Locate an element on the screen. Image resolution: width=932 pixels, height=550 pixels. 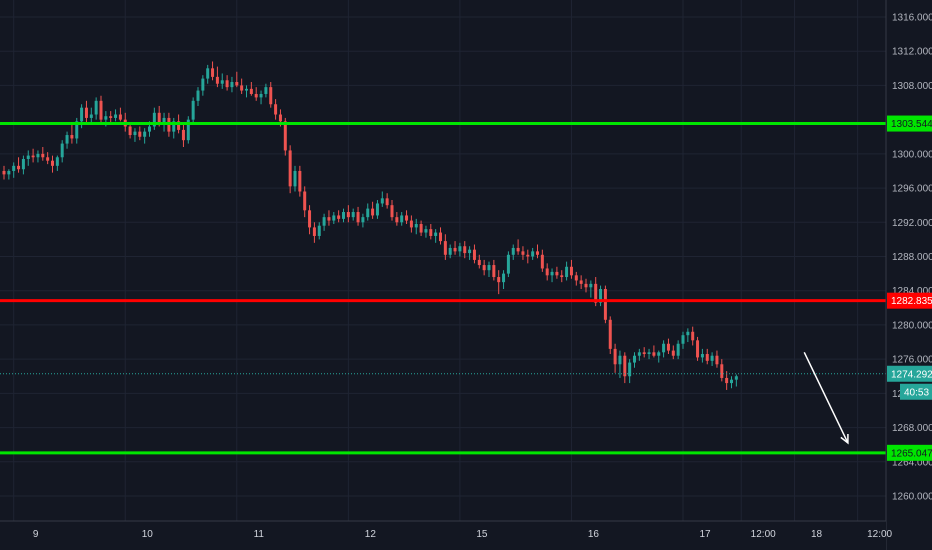
arrow-head is located at coordinates (844, 439).